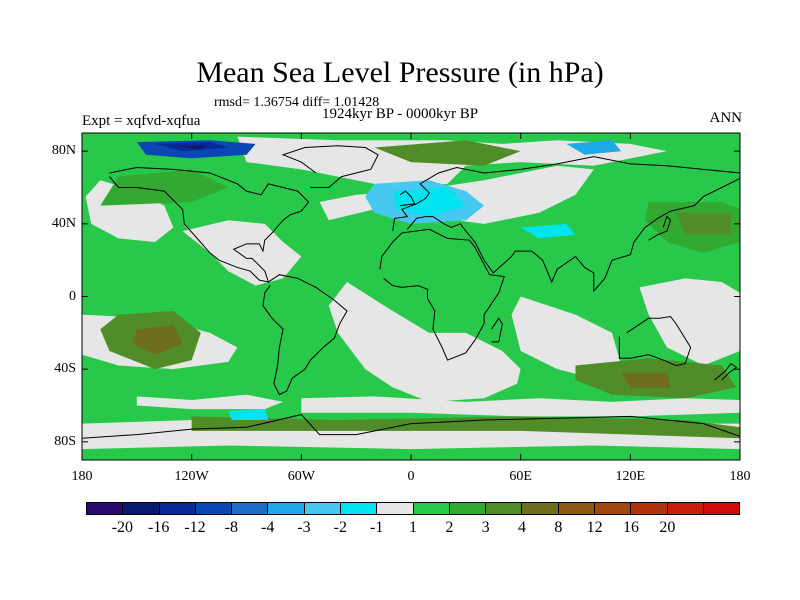 The height and width of the screenshot is (600, 800). Describe the element at coordinates (231, 527) in the screenshot. I see `colorbar-label: -8` at that location.